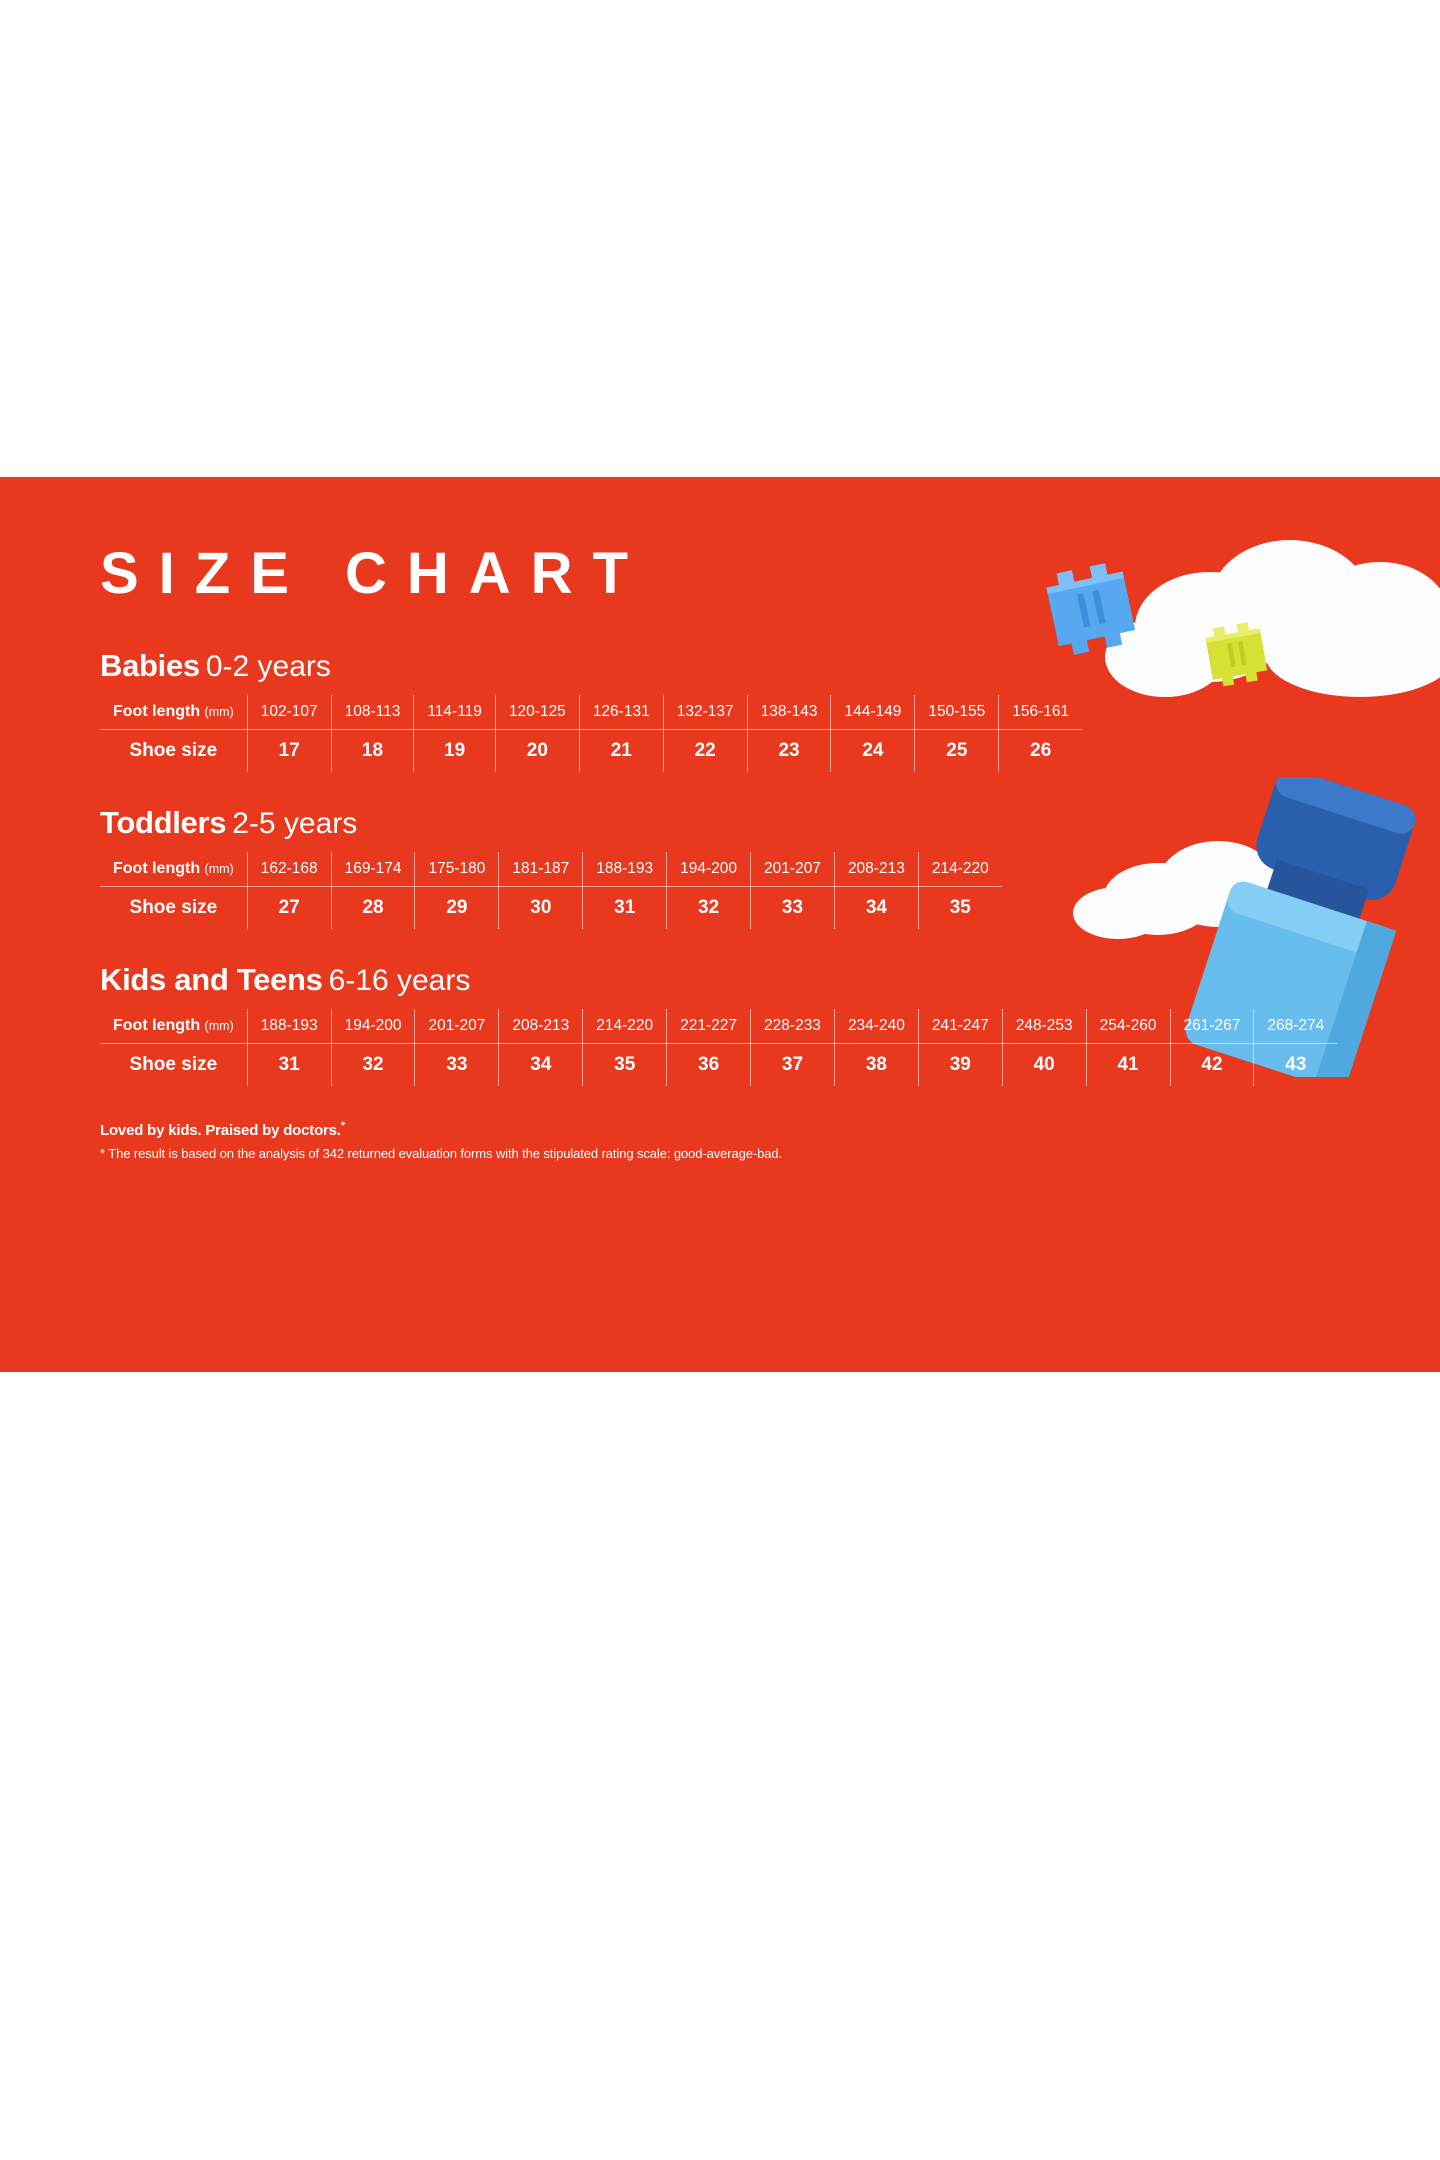  Describe the element at coordinates (960, 1027) in the screenshot. I see `cell-foot-length: 241-247` at that location.